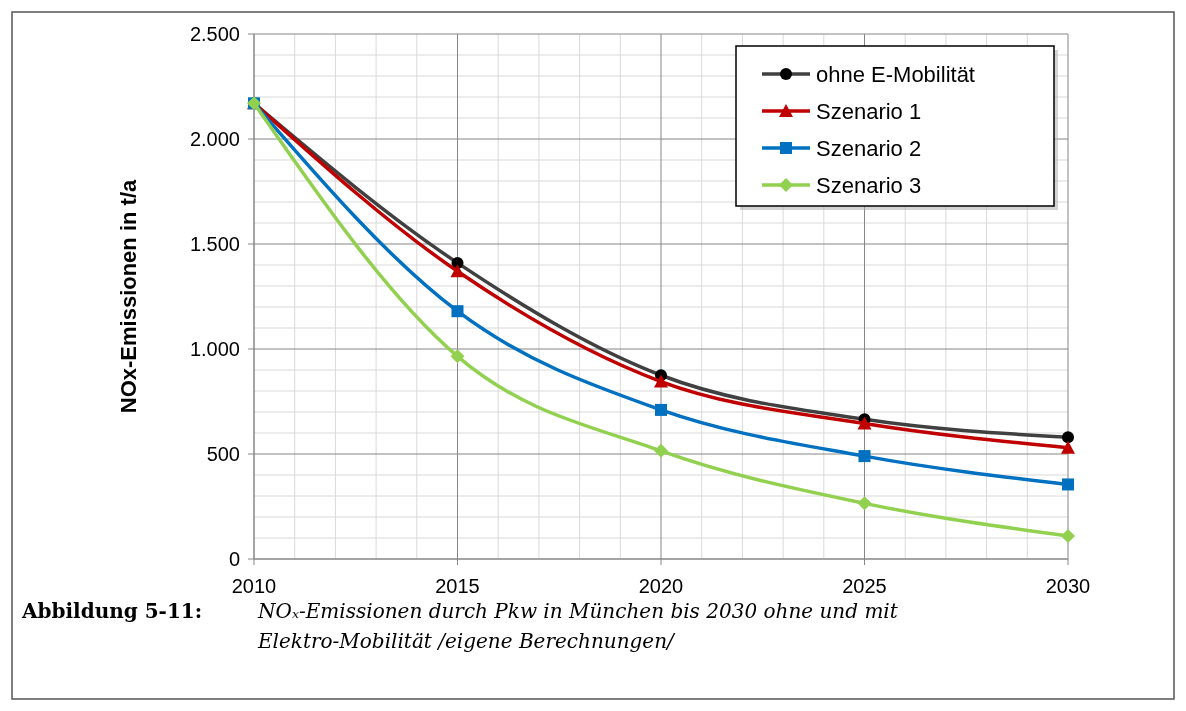 The image size is (1186, 711). Describe the element at coordinates (457, 586) in the screenshot. I see `x-tick-label: 2015` at that location.